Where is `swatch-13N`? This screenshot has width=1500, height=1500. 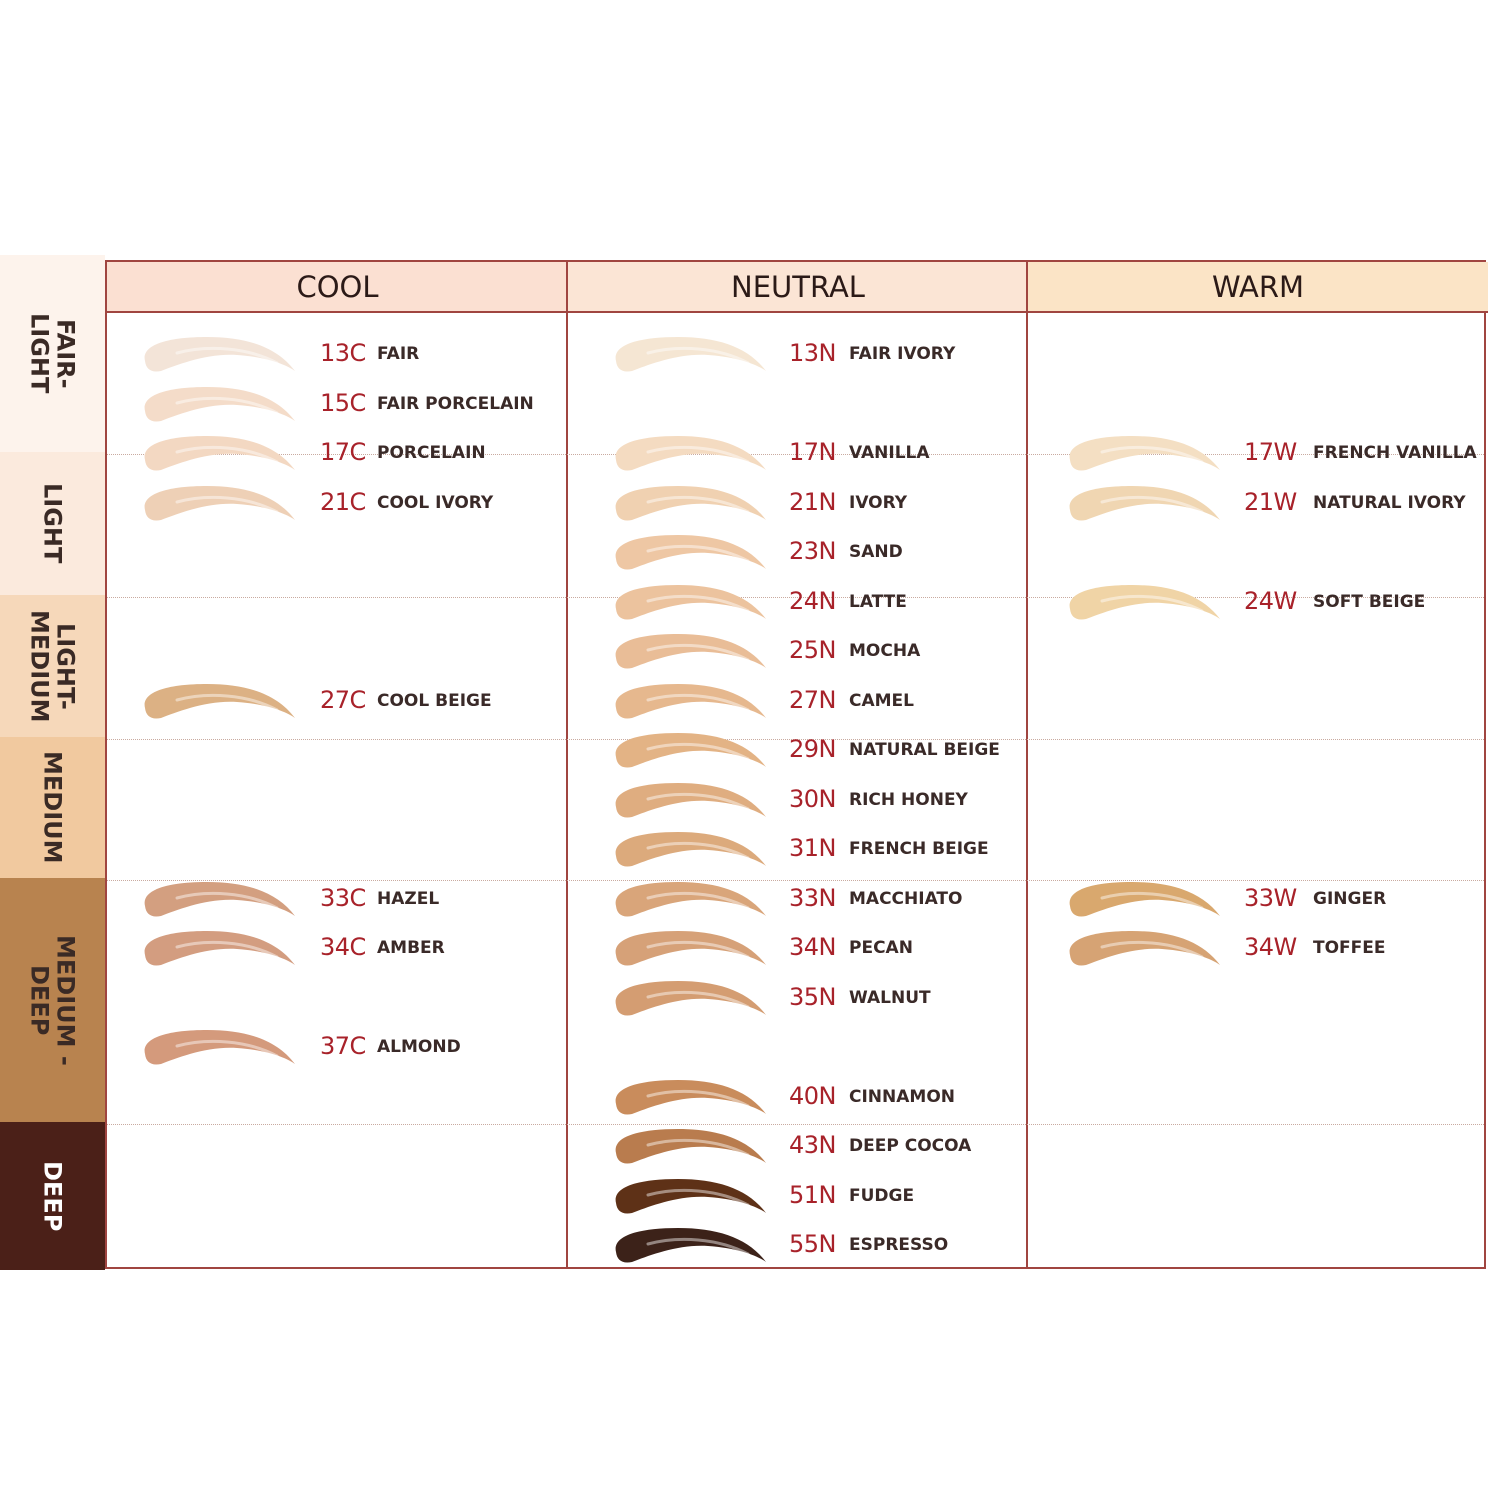
swatch-13N is located at coordinates (689, 355).